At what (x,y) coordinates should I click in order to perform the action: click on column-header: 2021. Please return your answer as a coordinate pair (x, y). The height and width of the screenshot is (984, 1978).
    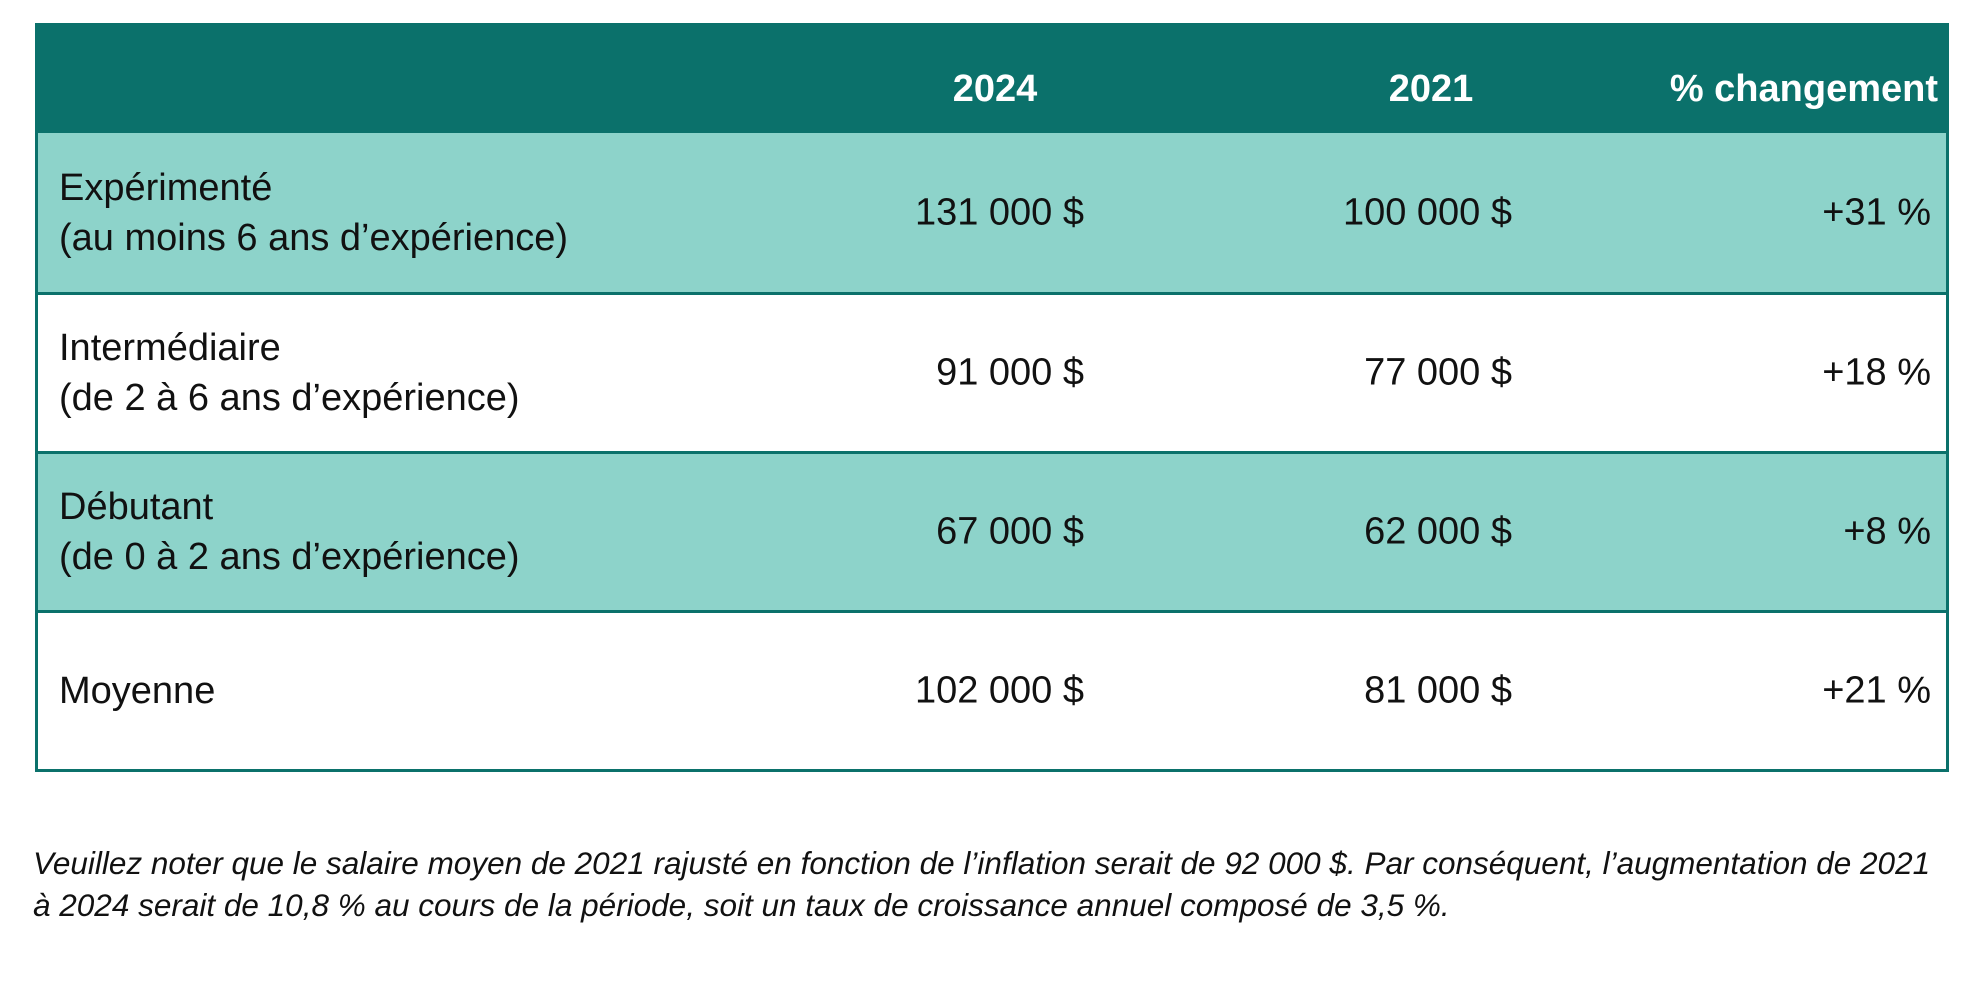
    Looking at the image, I should click on (1431, 89).